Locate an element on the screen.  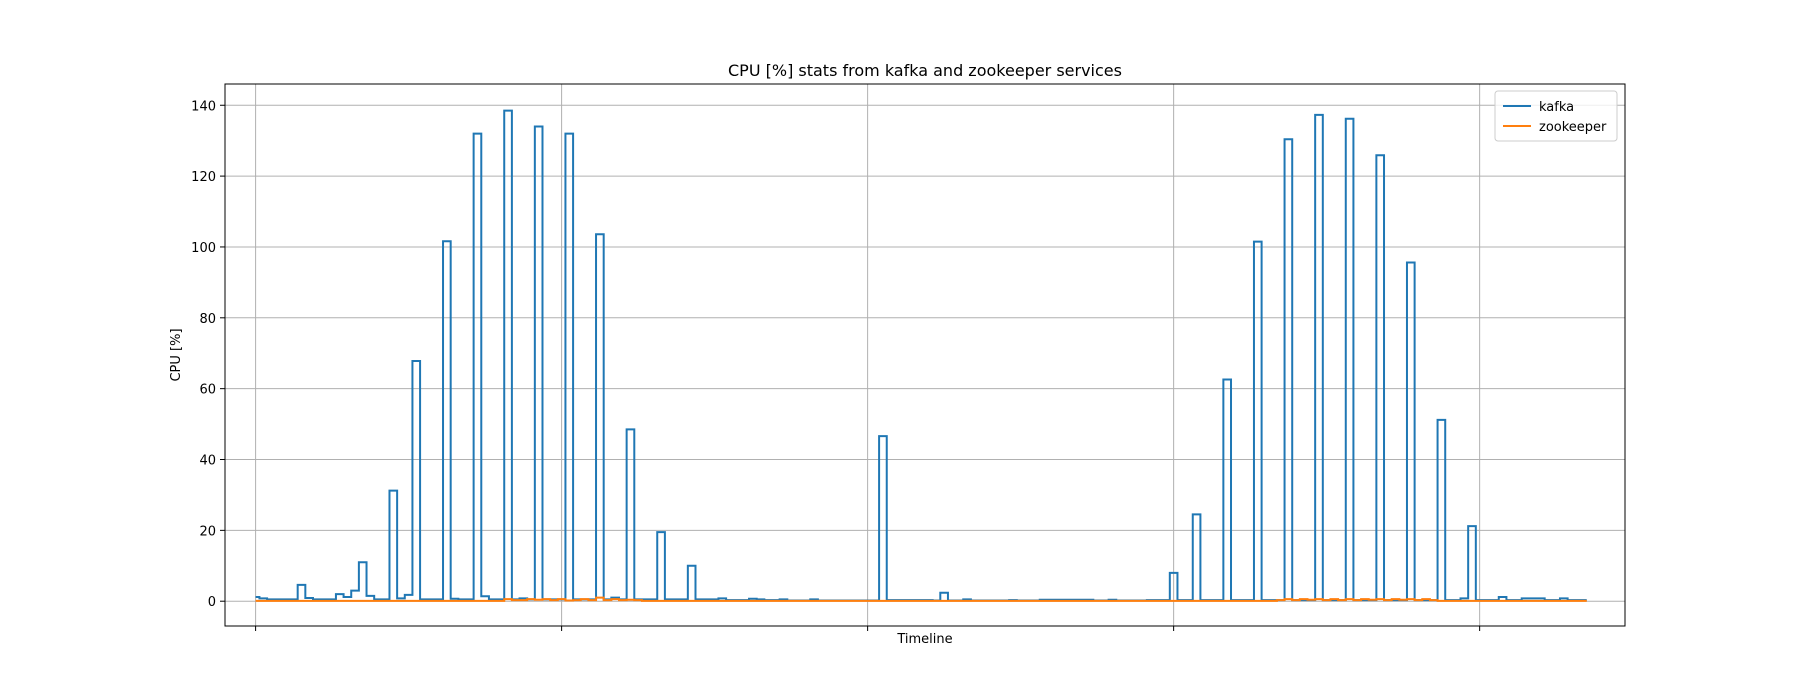
y-tick-label: 120 is located at coordinates (203, 177).